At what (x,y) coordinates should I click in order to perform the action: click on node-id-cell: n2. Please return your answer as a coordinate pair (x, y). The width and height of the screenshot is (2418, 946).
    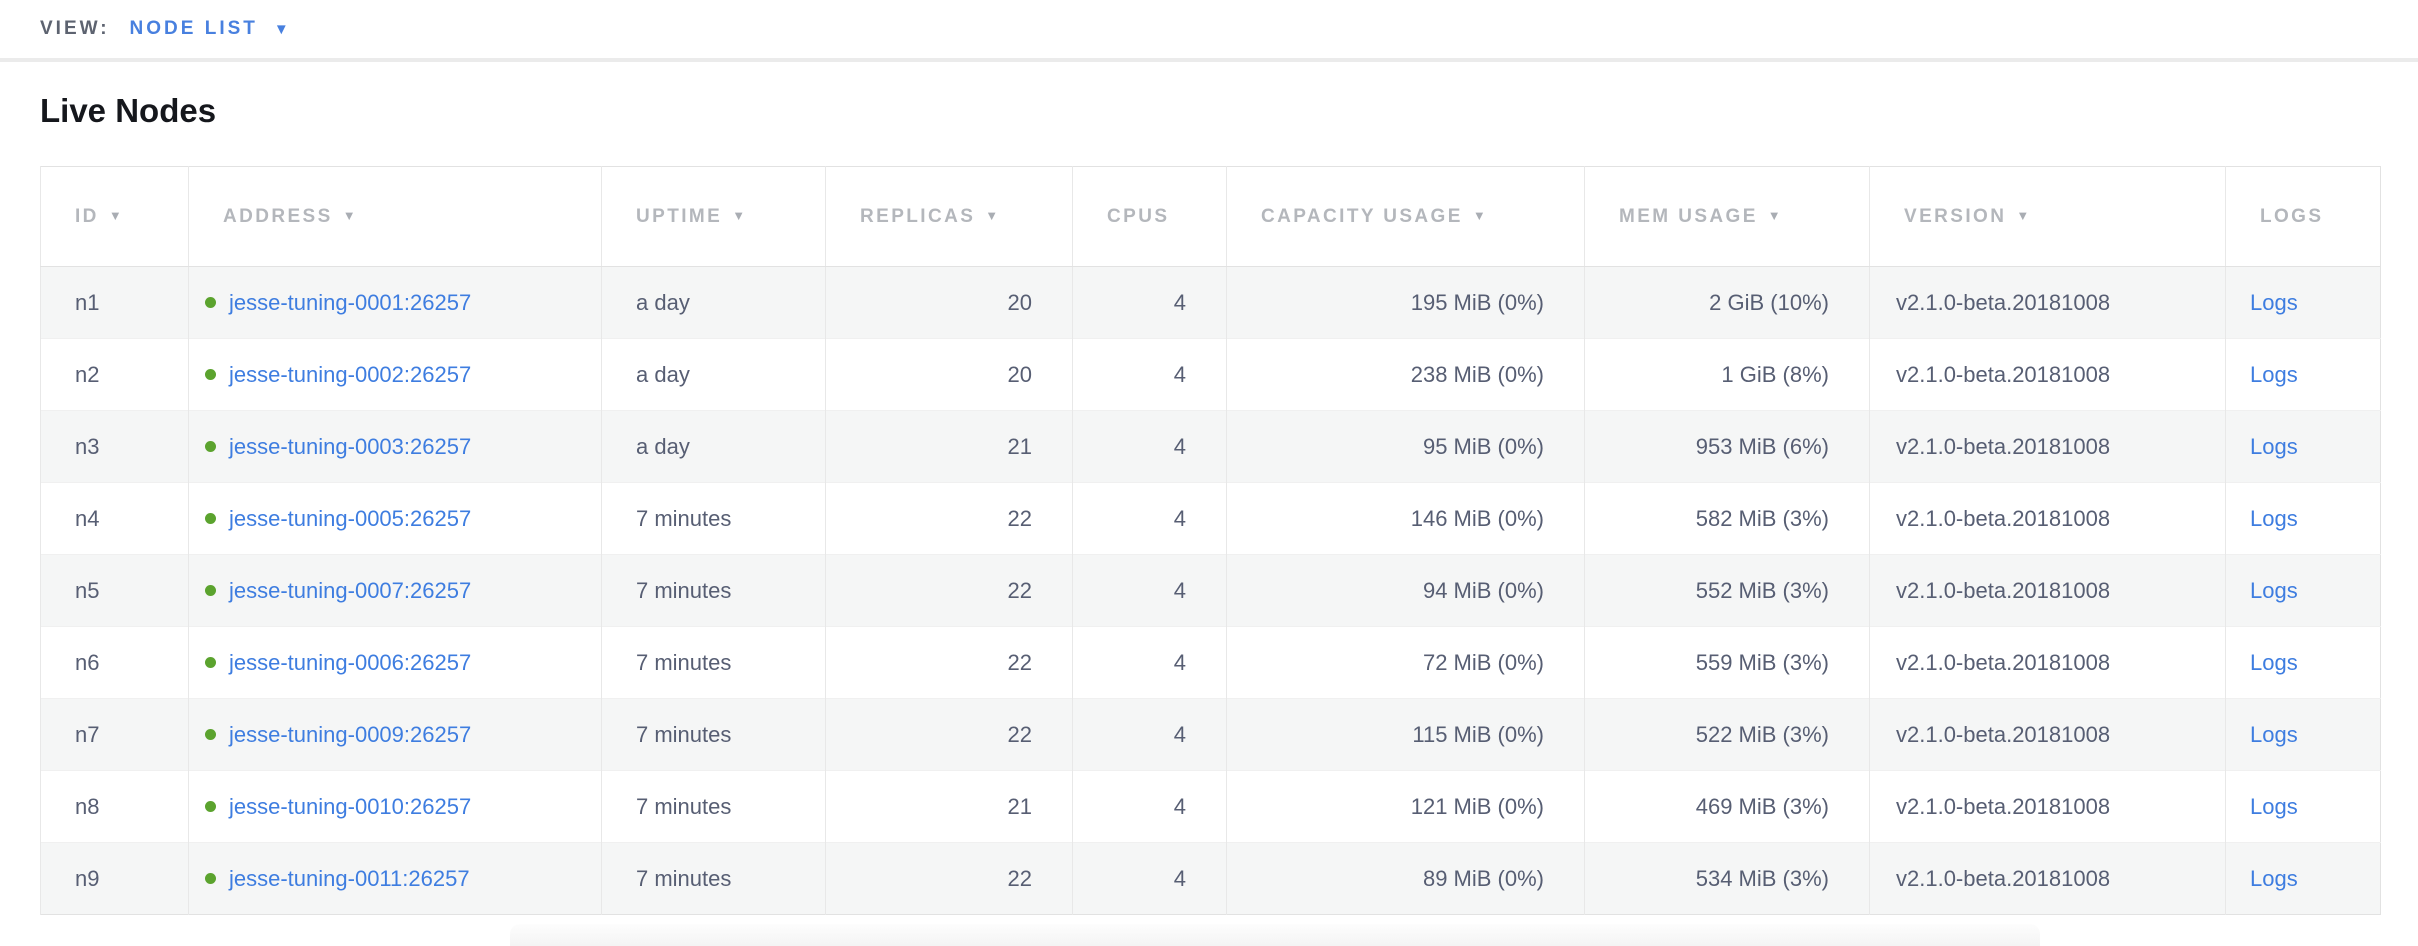
    Looking at the image, I should click on (114, 374).